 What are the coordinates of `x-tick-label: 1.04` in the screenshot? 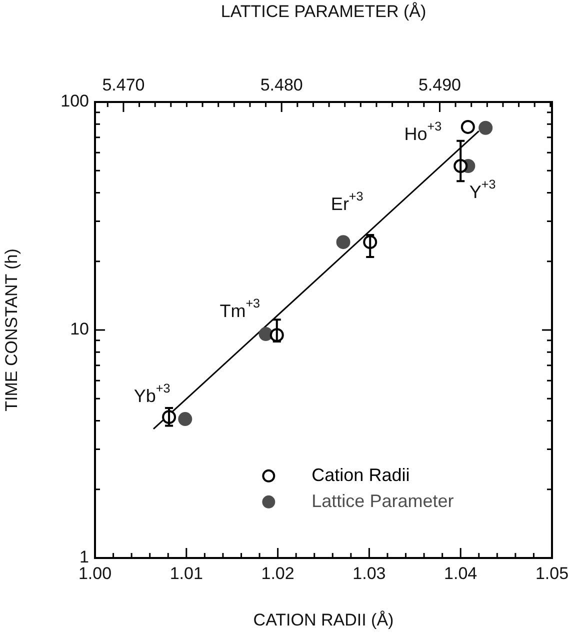 It's located at (461, 573).